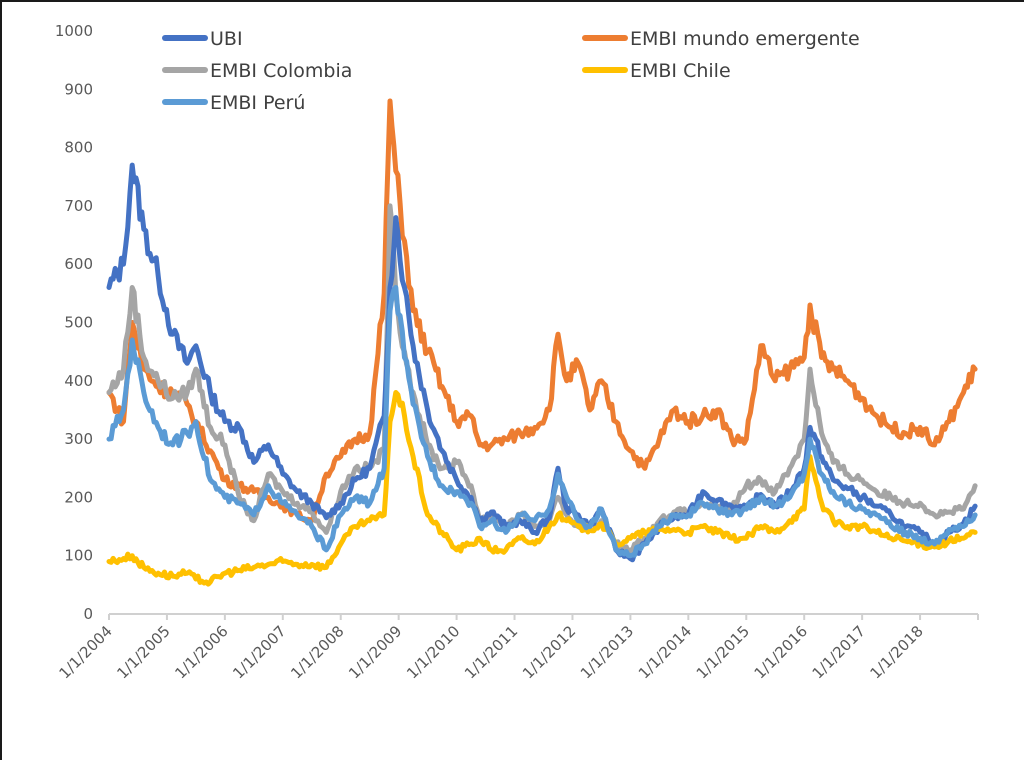  Describe the element at coordinates (897, 652) in the screenshot. I see `x-tick-label: 1/1/2018` at that location.